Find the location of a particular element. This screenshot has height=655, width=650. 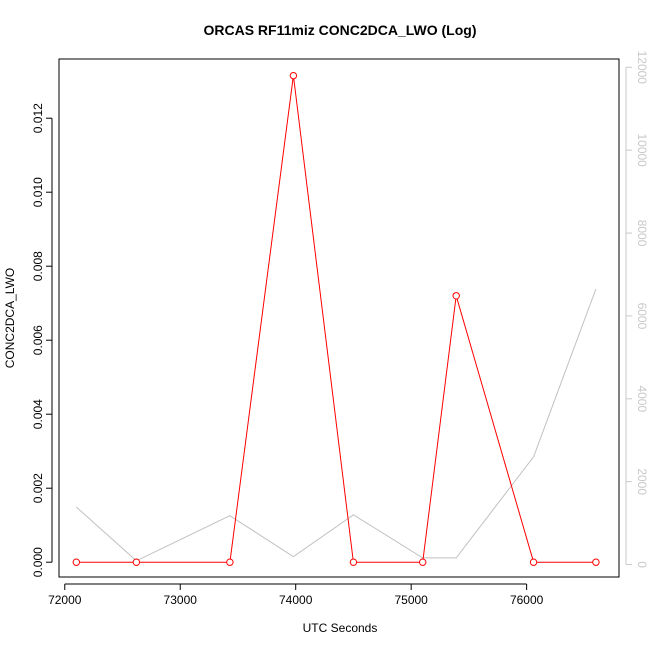

x-tick-label: 72000 is located at coordinates (65, 600).